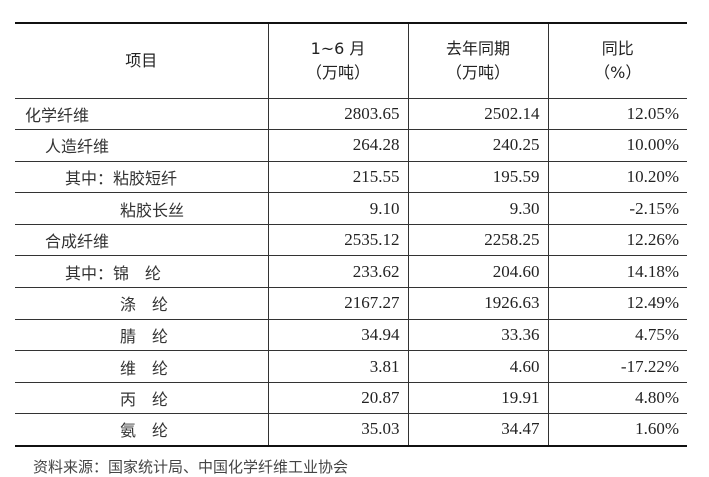  I want to click on table-row: 人造纤维 264.28 240.25 10.00%, so click(351, 145).